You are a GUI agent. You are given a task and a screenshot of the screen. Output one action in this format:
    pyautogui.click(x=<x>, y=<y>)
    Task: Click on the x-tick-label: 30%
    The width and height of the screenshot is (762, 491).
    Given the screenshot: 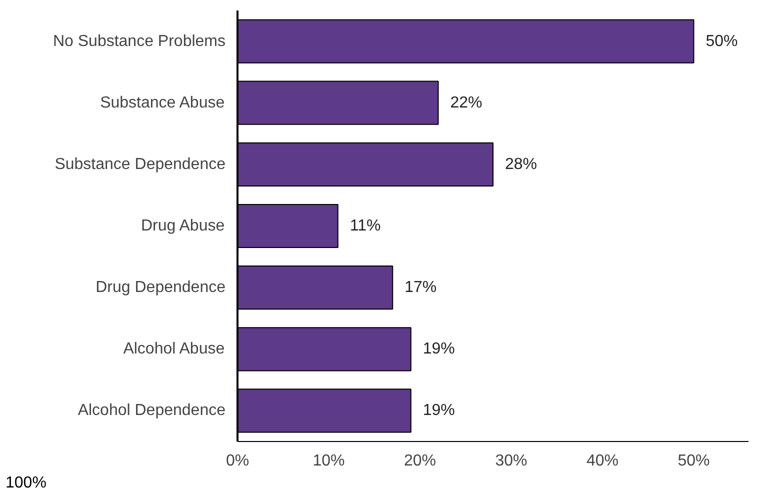 What is the action you would take?
    pyautogui.click(x=511, y=461)
    